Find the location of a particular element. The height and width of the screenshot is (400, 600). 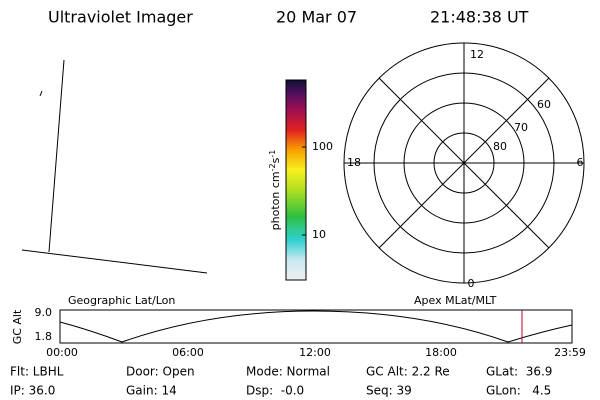

time-label: 18:00 is located at coordinates (441, 352).